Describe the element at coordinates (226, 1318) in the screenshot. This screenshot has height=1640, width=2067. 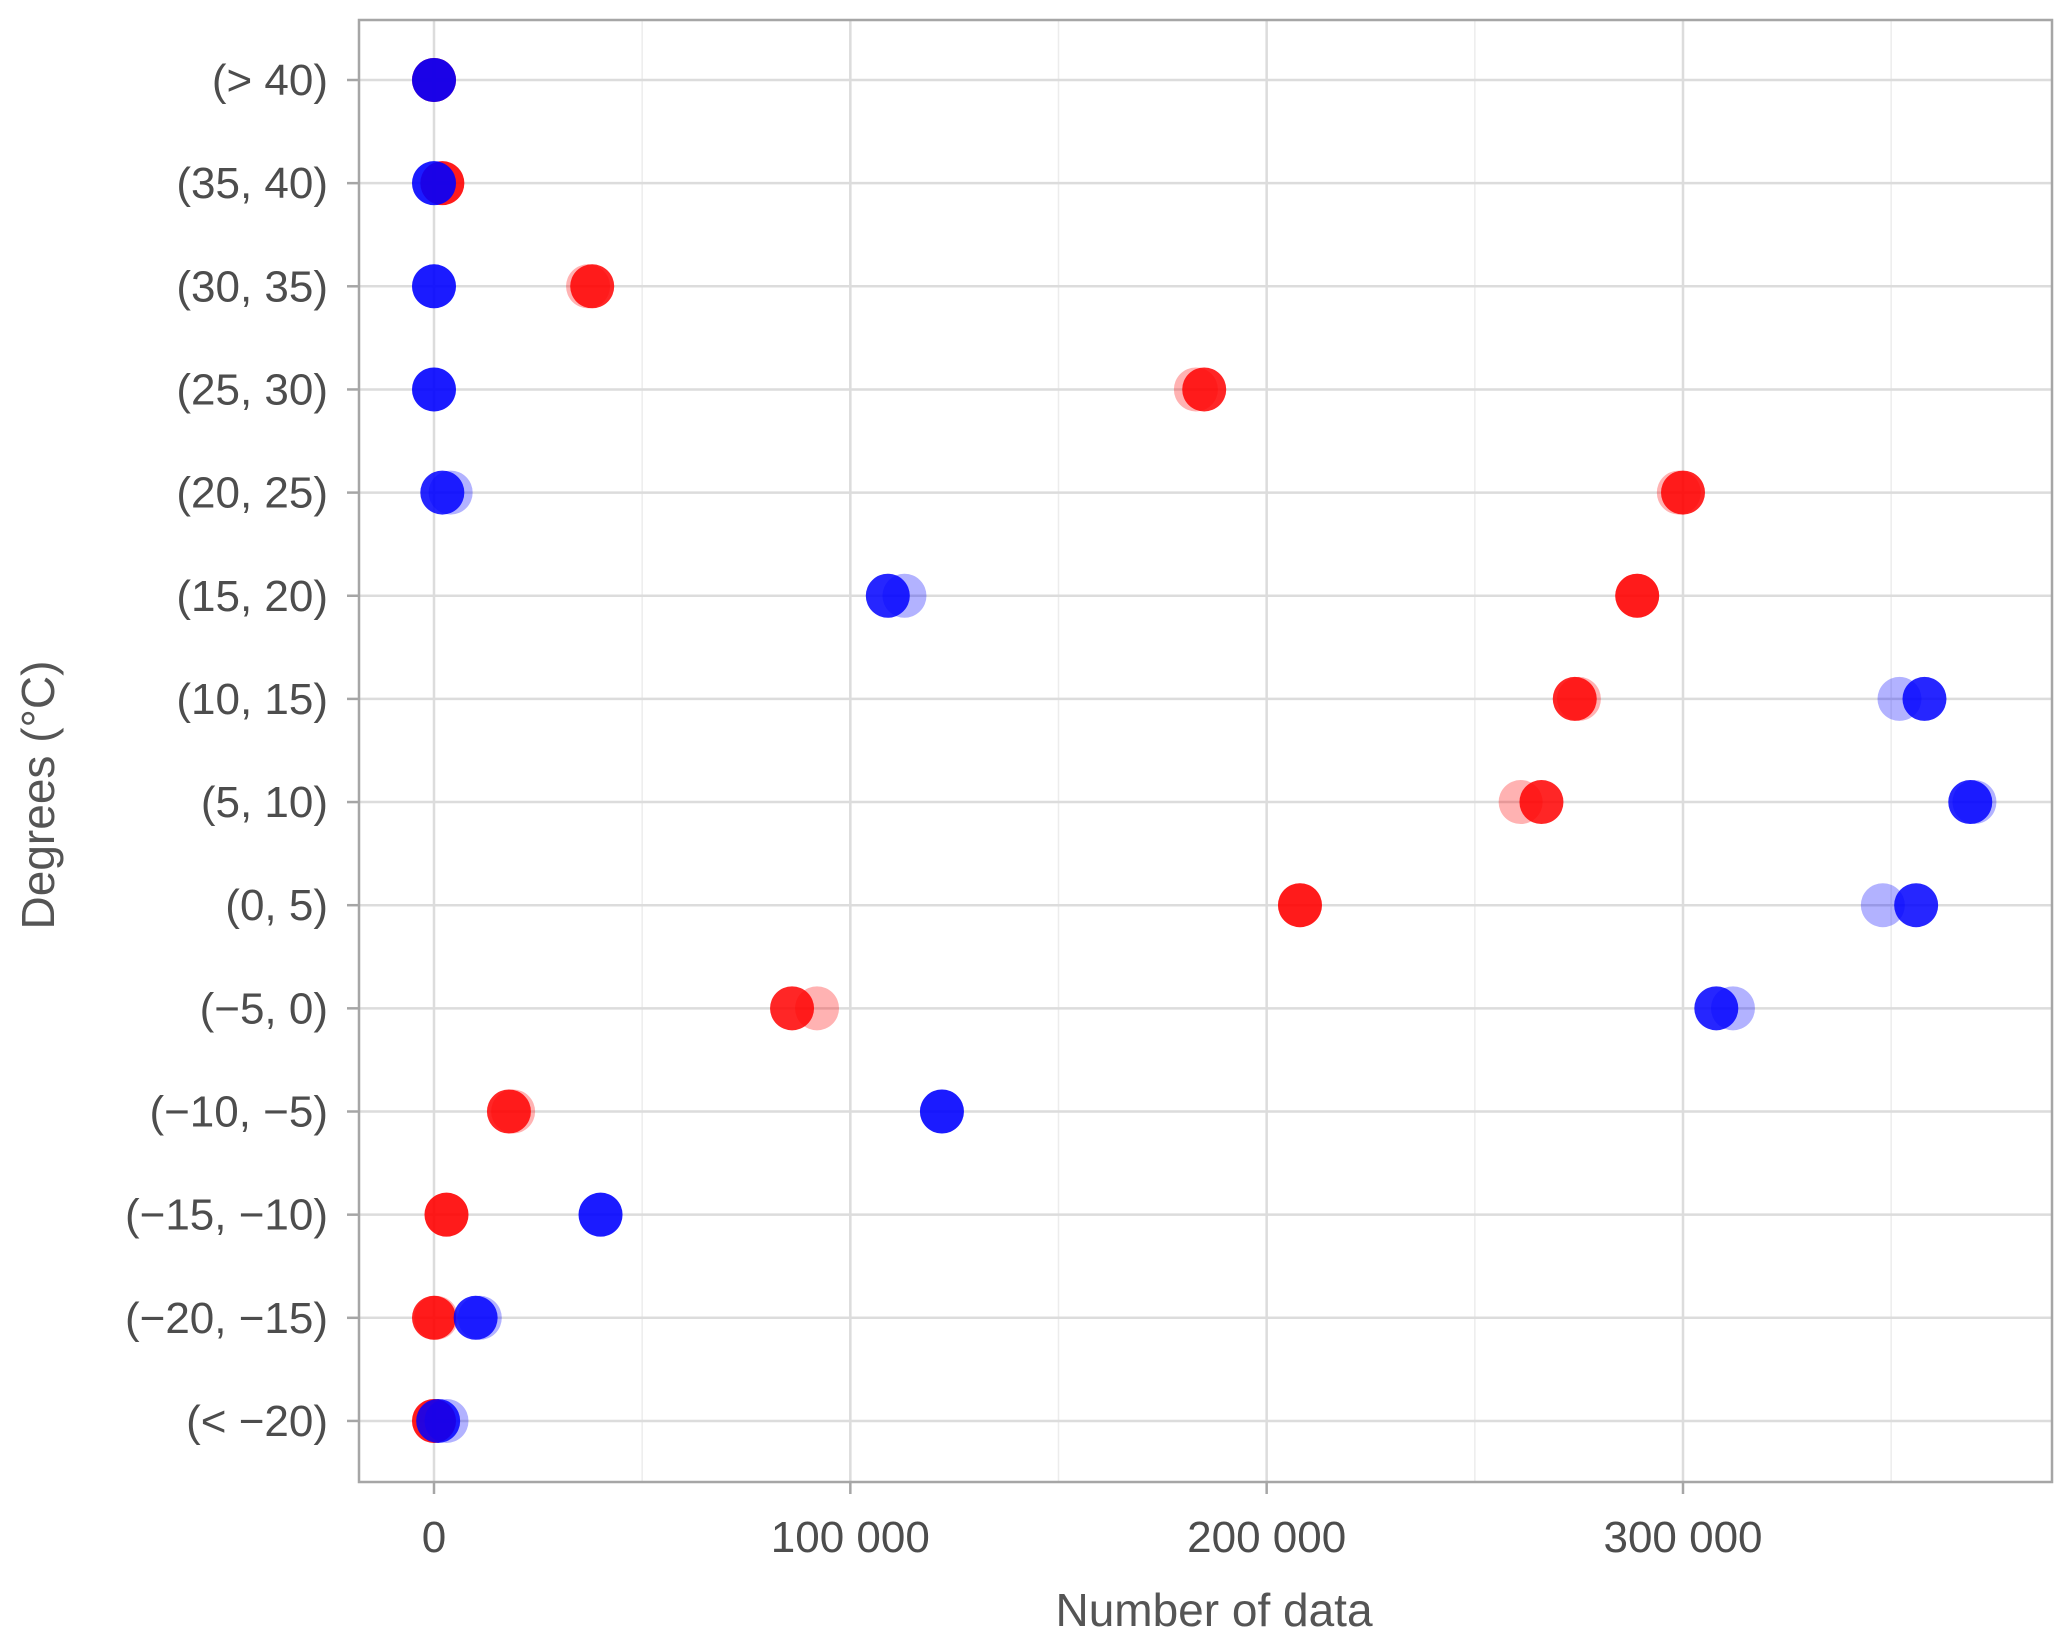
I see `y-tick-label: (−20, −15)` at that location.